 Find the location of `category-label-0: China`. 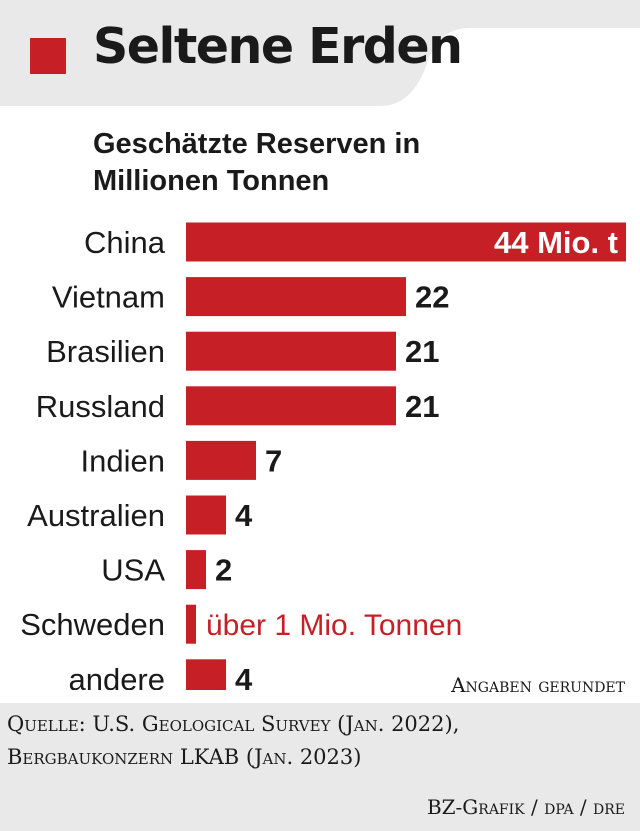

category-label-0: China is located at coordinates (125, 242).